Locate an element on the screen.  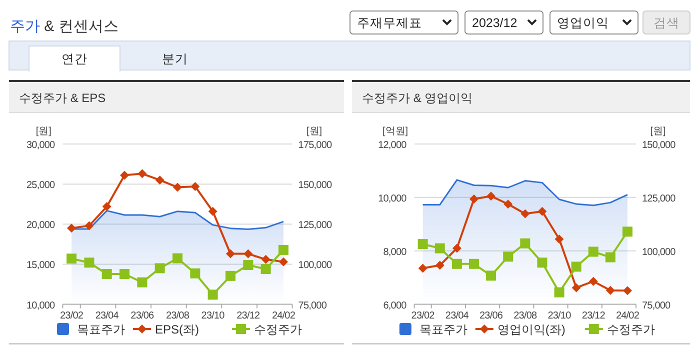
text: 검색 is located at coordinates (667, 23).